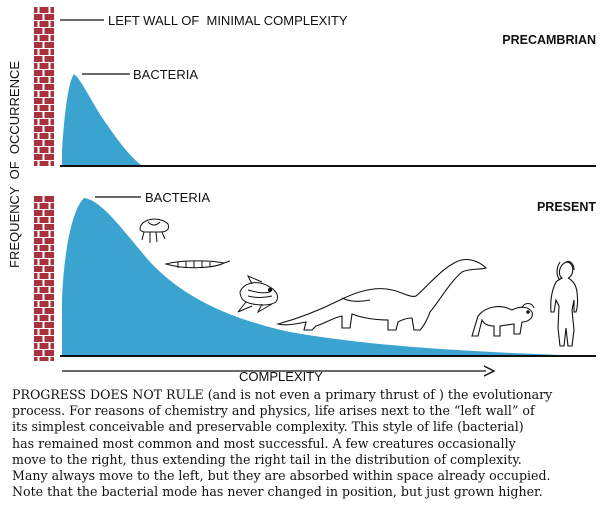  What do you see at coordinates (503, 319) in the screenshot?
I see `baboon-icon` at bounding box center [503, 319].